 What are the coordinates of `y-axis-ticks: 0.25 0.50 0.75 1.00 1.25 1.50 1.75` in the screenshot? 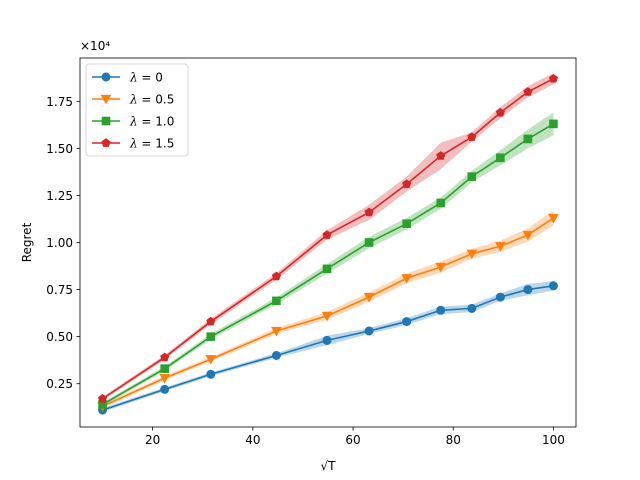 It's located at (63, 243).